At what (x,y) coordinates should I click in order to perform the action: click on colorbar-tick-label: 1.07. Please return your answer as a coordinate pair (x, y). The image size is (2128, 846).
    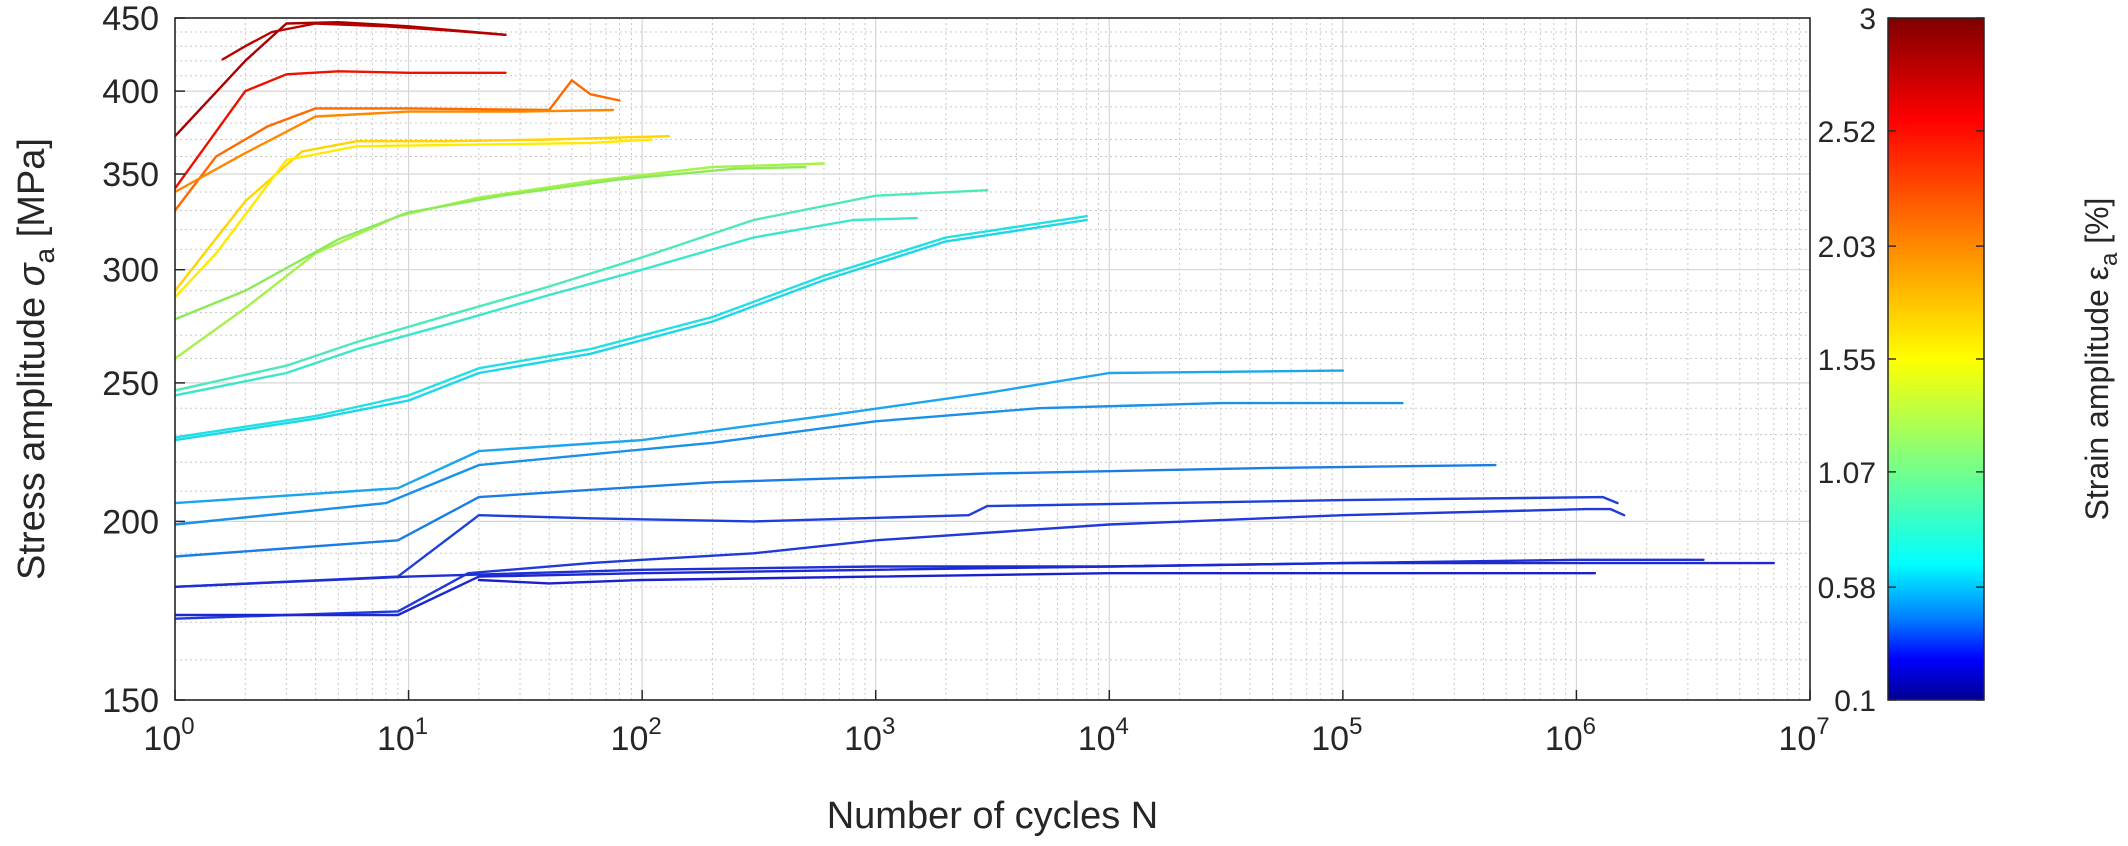
    Looking at the image, I should click on (1847, 473).